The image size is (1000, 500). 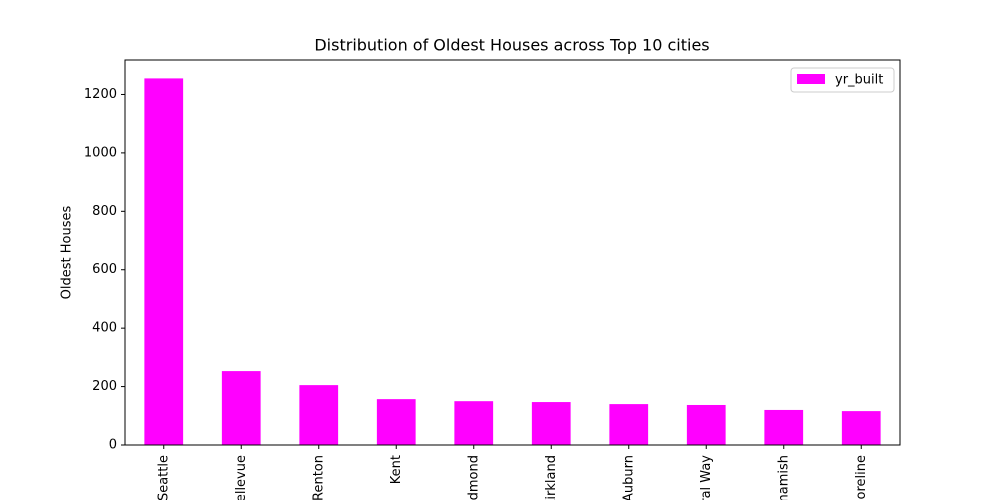 I want to click on y-tick-label: 1000, so click(x=100, y=152).